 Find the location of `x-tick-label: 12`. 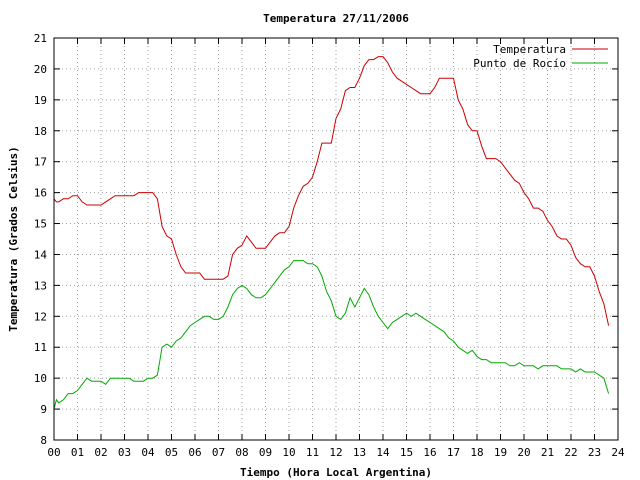

x-tick-label: 12 is located at coordinates (335, 452).